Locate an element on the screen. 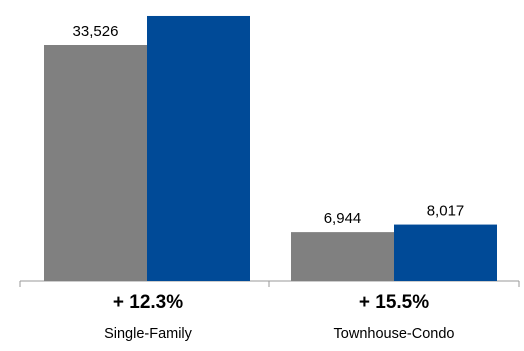  category-label-townhouse-condo: Townhouse-Condo is located at coordinates (394, 334).